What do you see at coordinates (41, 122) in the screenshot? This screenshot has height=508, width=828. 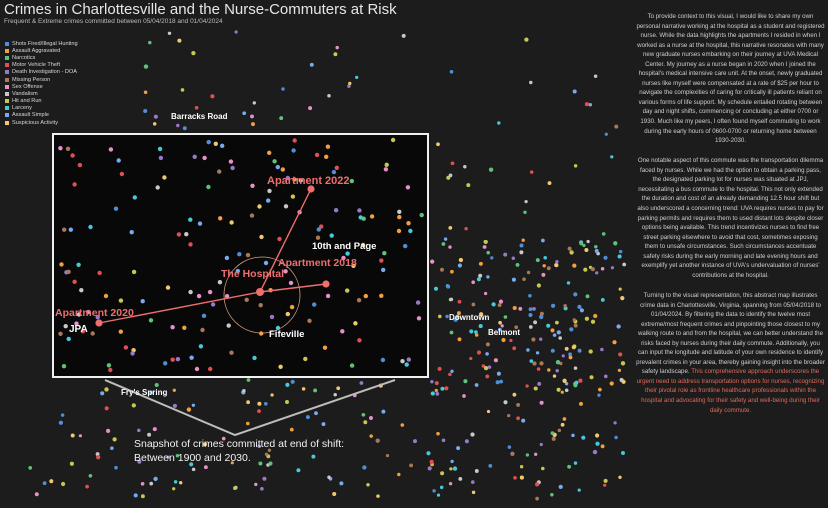 I see `legend-item: Suspicious Activity` at bounding box center [41, 122].